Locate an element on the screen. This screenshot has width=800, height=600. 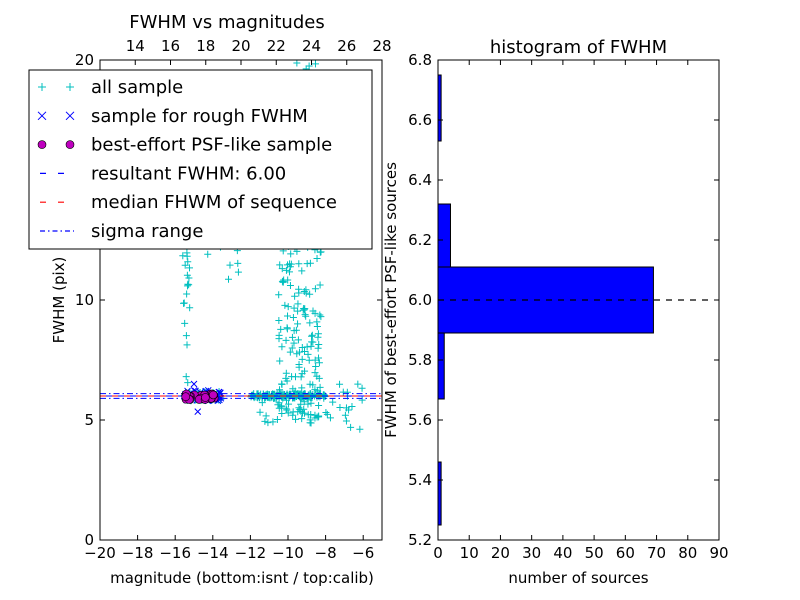
psf-like-point is located at coordinates (205, 397).